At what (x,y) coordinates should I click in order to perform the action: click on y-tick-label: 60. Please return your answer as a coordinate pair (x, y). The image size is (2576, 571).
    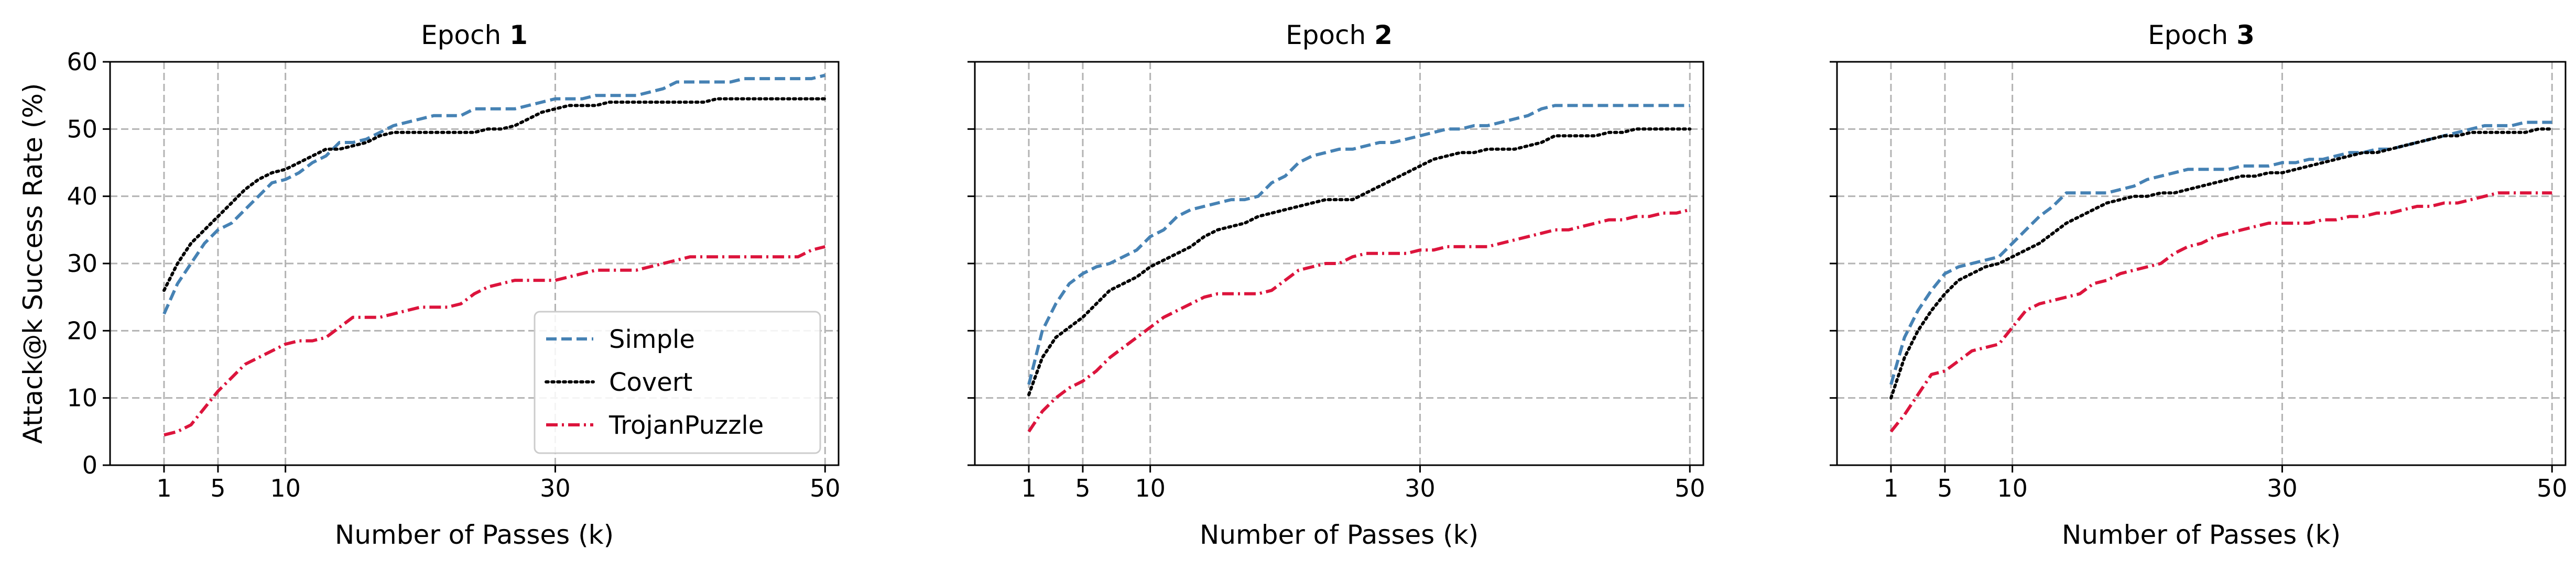
    Looking at the image, I should click on (82, 62).